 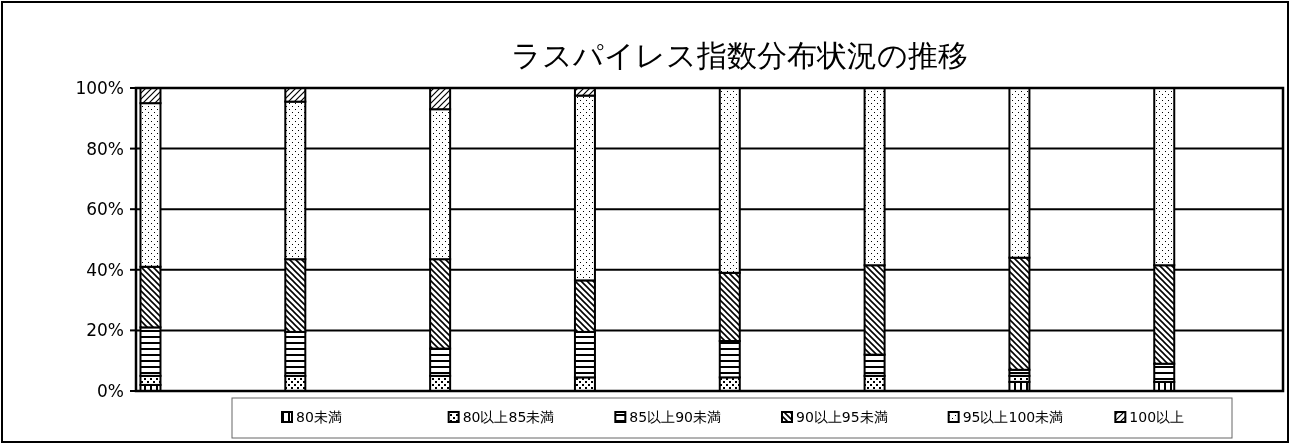 What do you see at coordinates (1013, 417) in the screenshot?
I see `legend-label: 95以上100未満` at bounding box center [1013, 417].